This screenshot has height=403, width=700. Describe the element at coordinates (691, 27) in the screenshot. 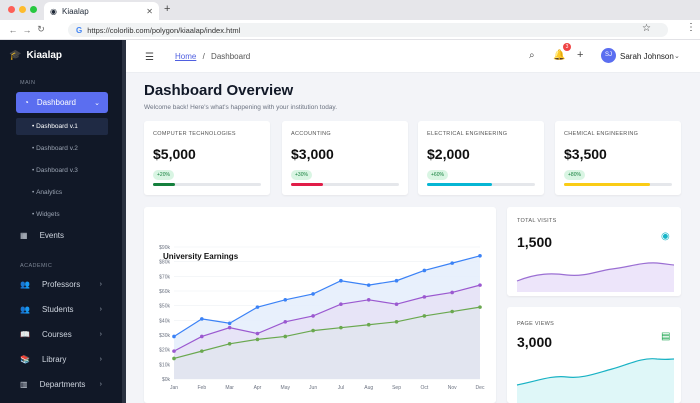

I see `browser-menu-icon: ⋮` at that location.